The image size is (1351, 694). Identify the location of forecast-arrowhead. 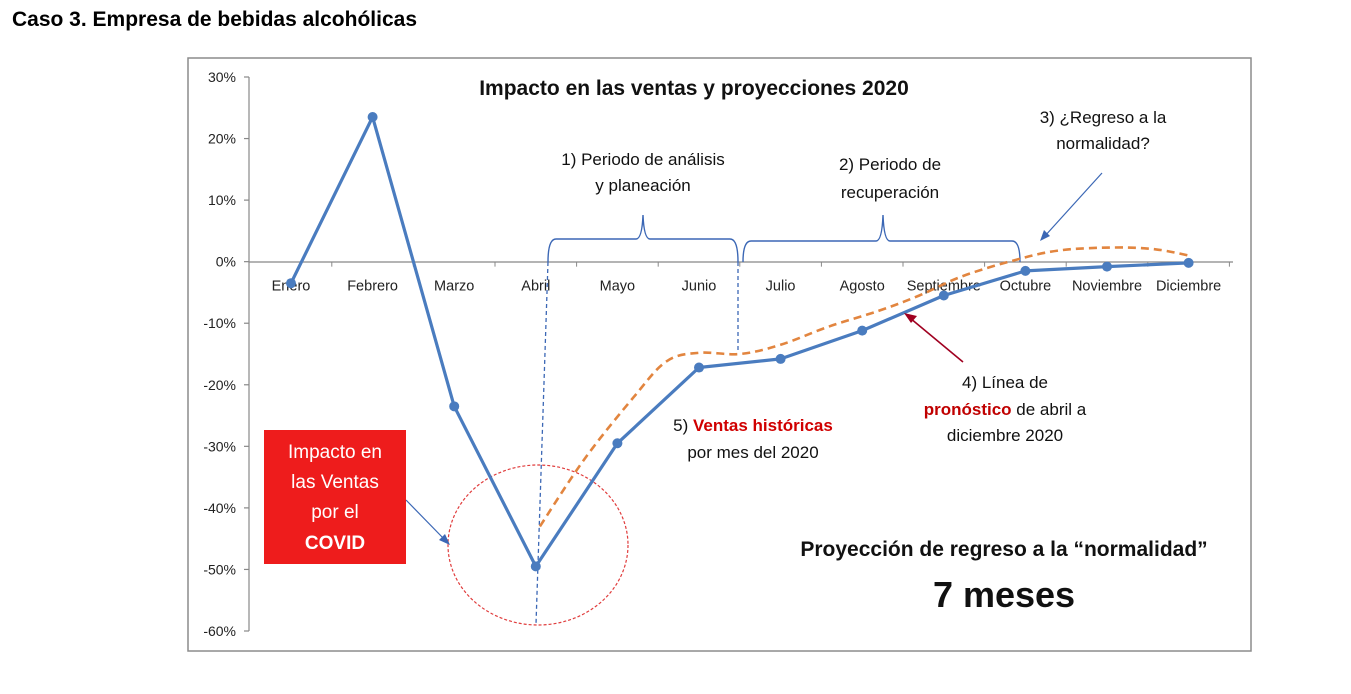
(910, 318).